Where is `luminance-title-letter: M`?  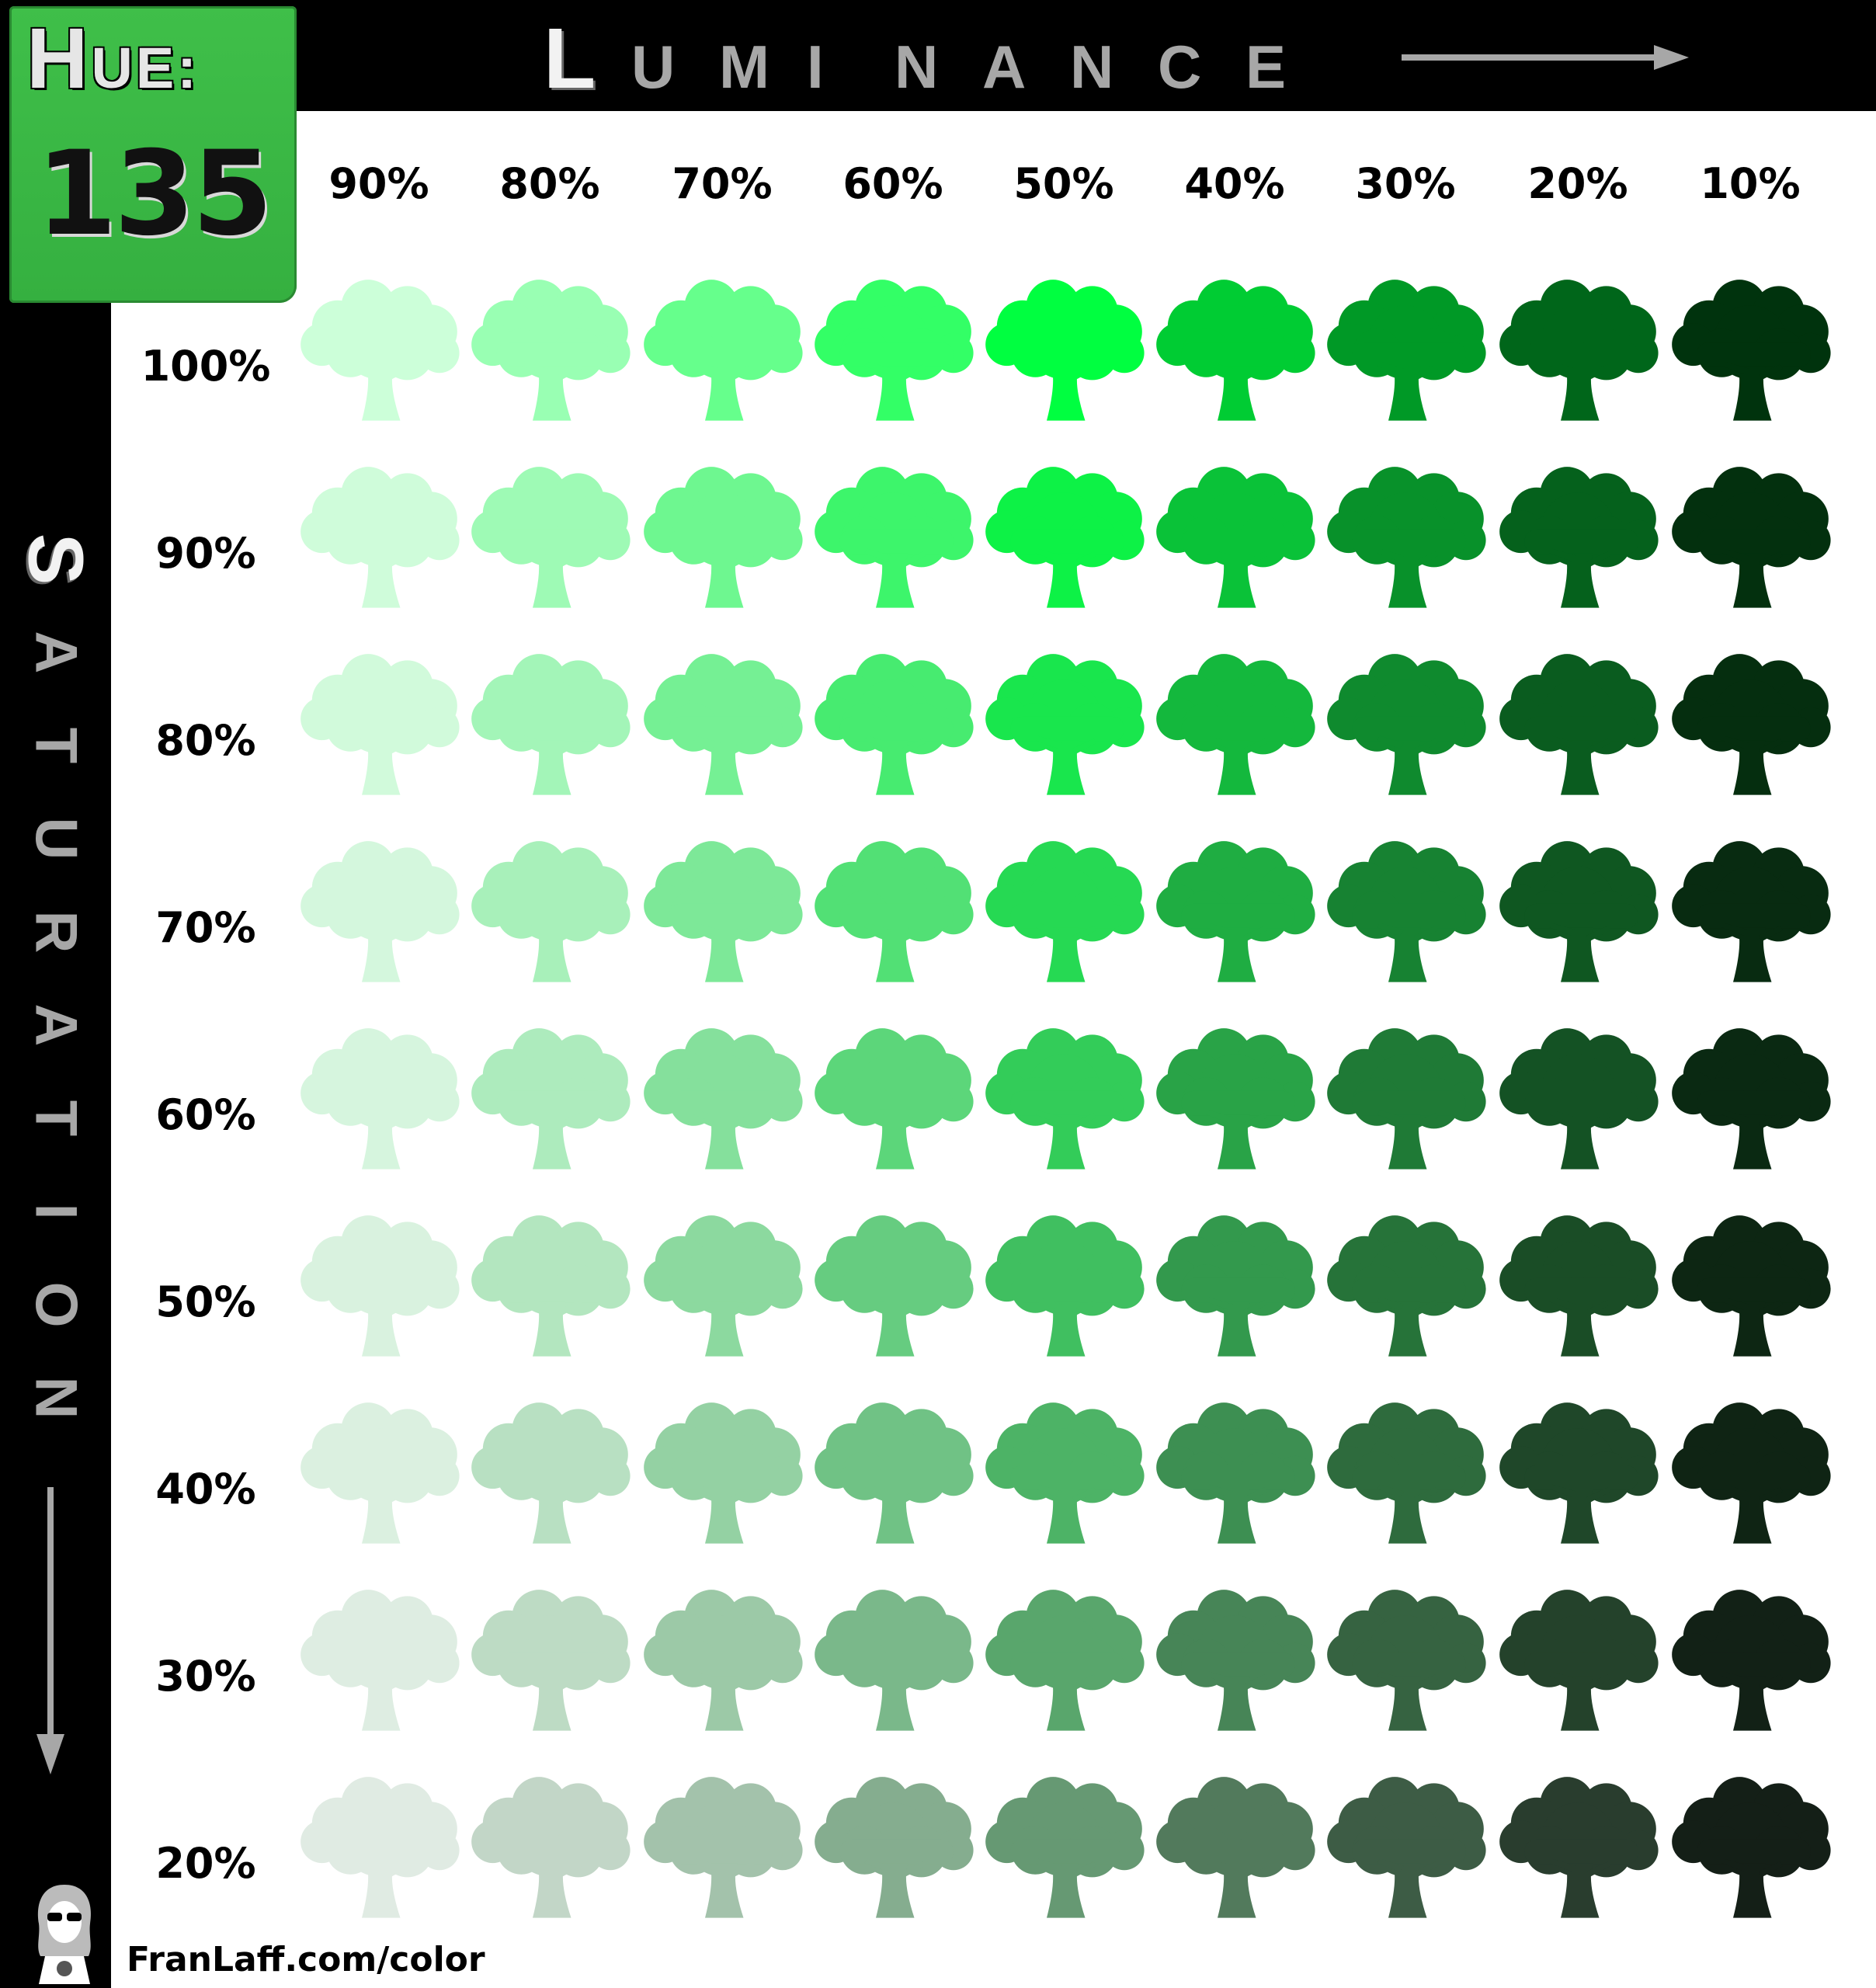
luminance-title-letter: M is located at coordinates (744, 67).